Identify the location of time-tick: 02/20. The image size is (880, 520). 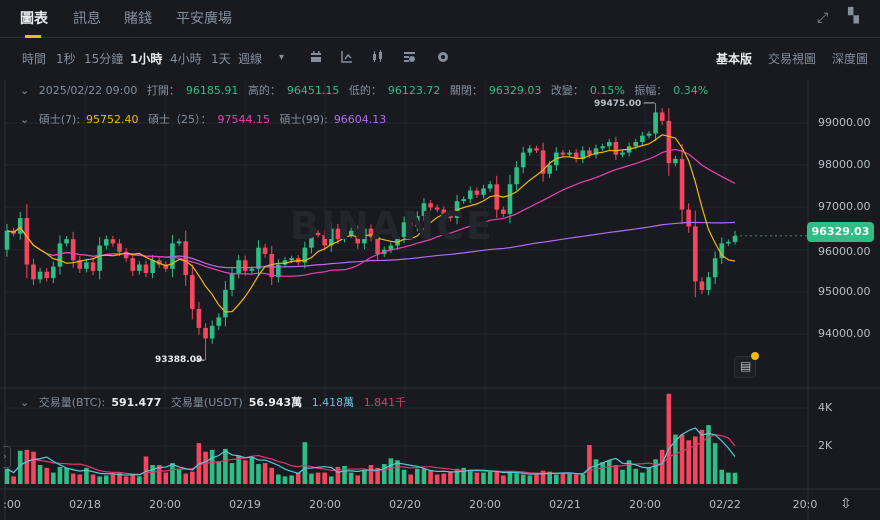
(405, 504).